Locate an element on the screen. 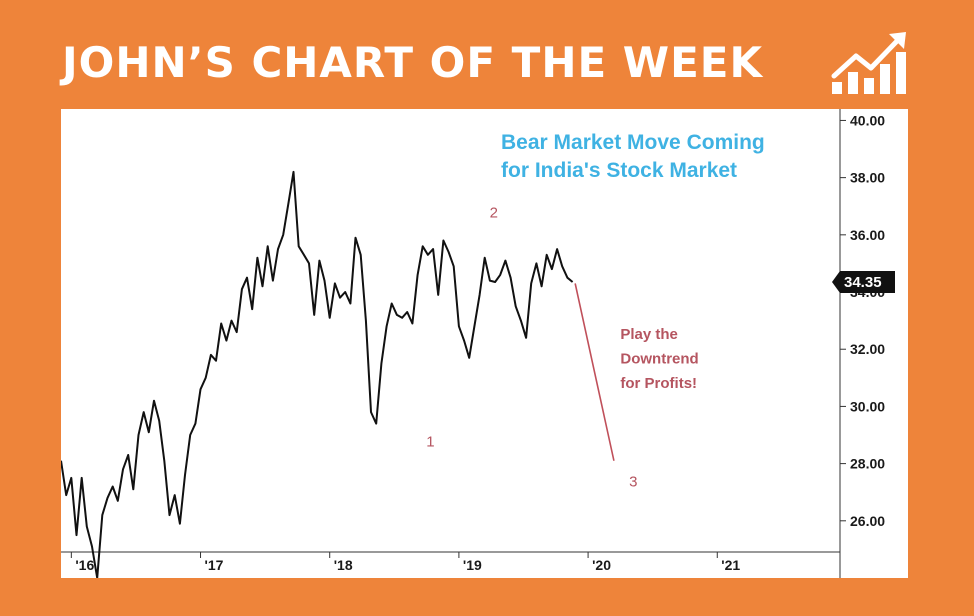 This screenshot has height=616, width=974. annotation-text: for Profits! is located at coordinates (658, 383).